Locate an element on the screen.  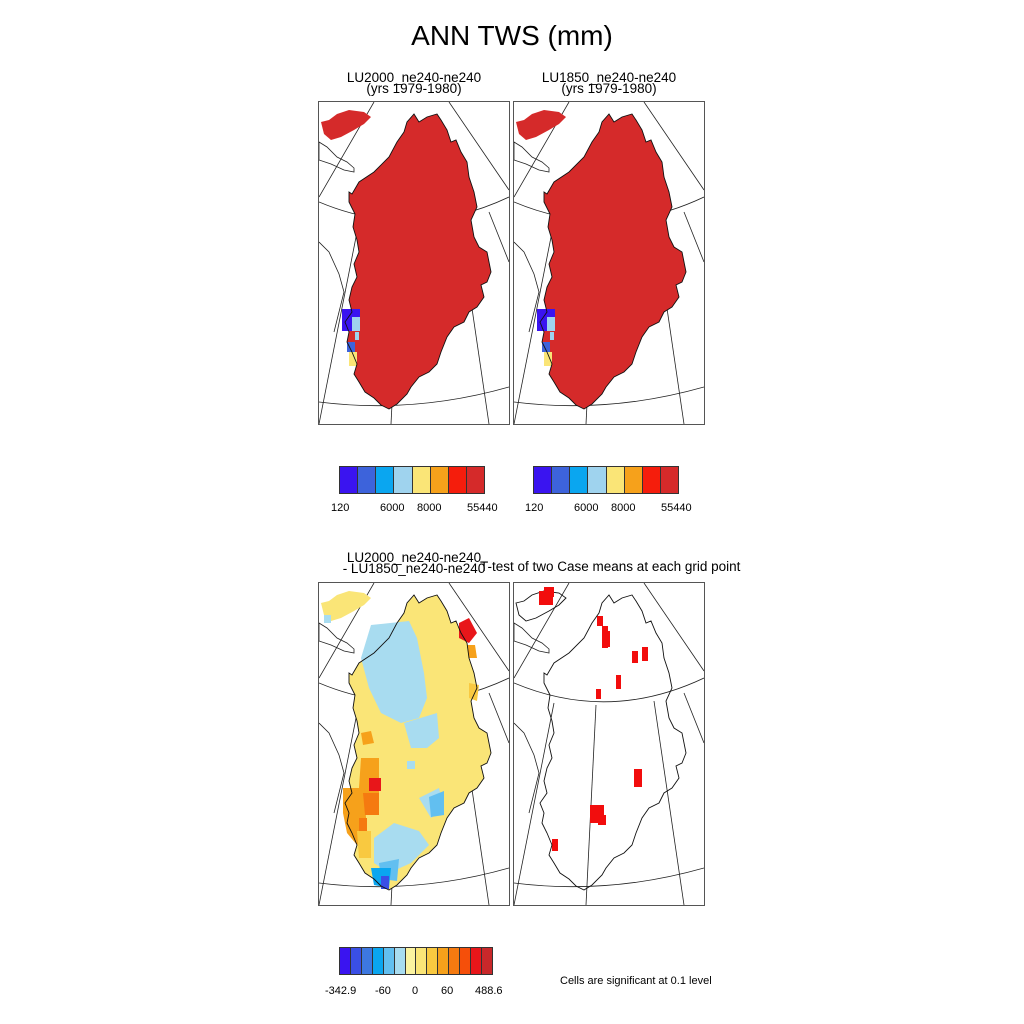
panel-2-title-line2: (yrs 1979-1980) is located at coordinates (609, 88).